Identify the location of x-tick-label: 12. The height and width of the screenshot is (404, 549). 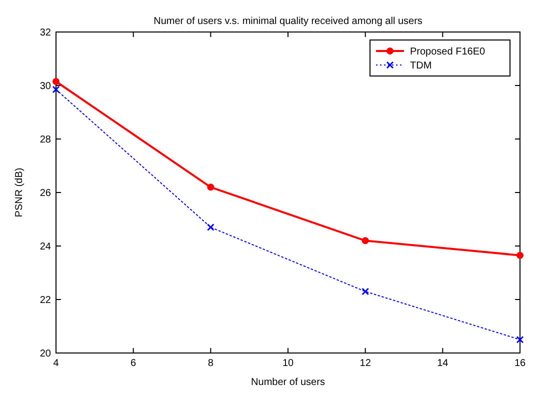
(366, 363).